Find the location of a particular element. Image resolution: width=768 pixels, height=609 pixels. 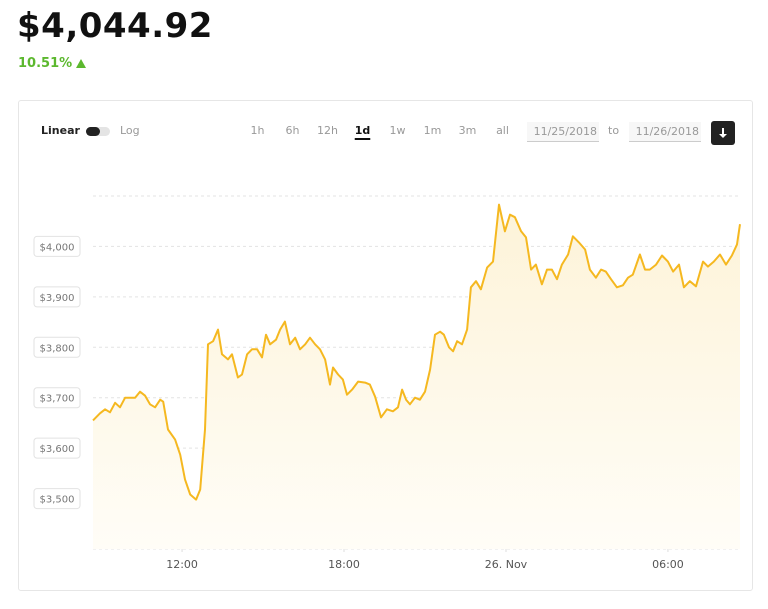

price: $4,044.92 is located at coordinates (115, 26).